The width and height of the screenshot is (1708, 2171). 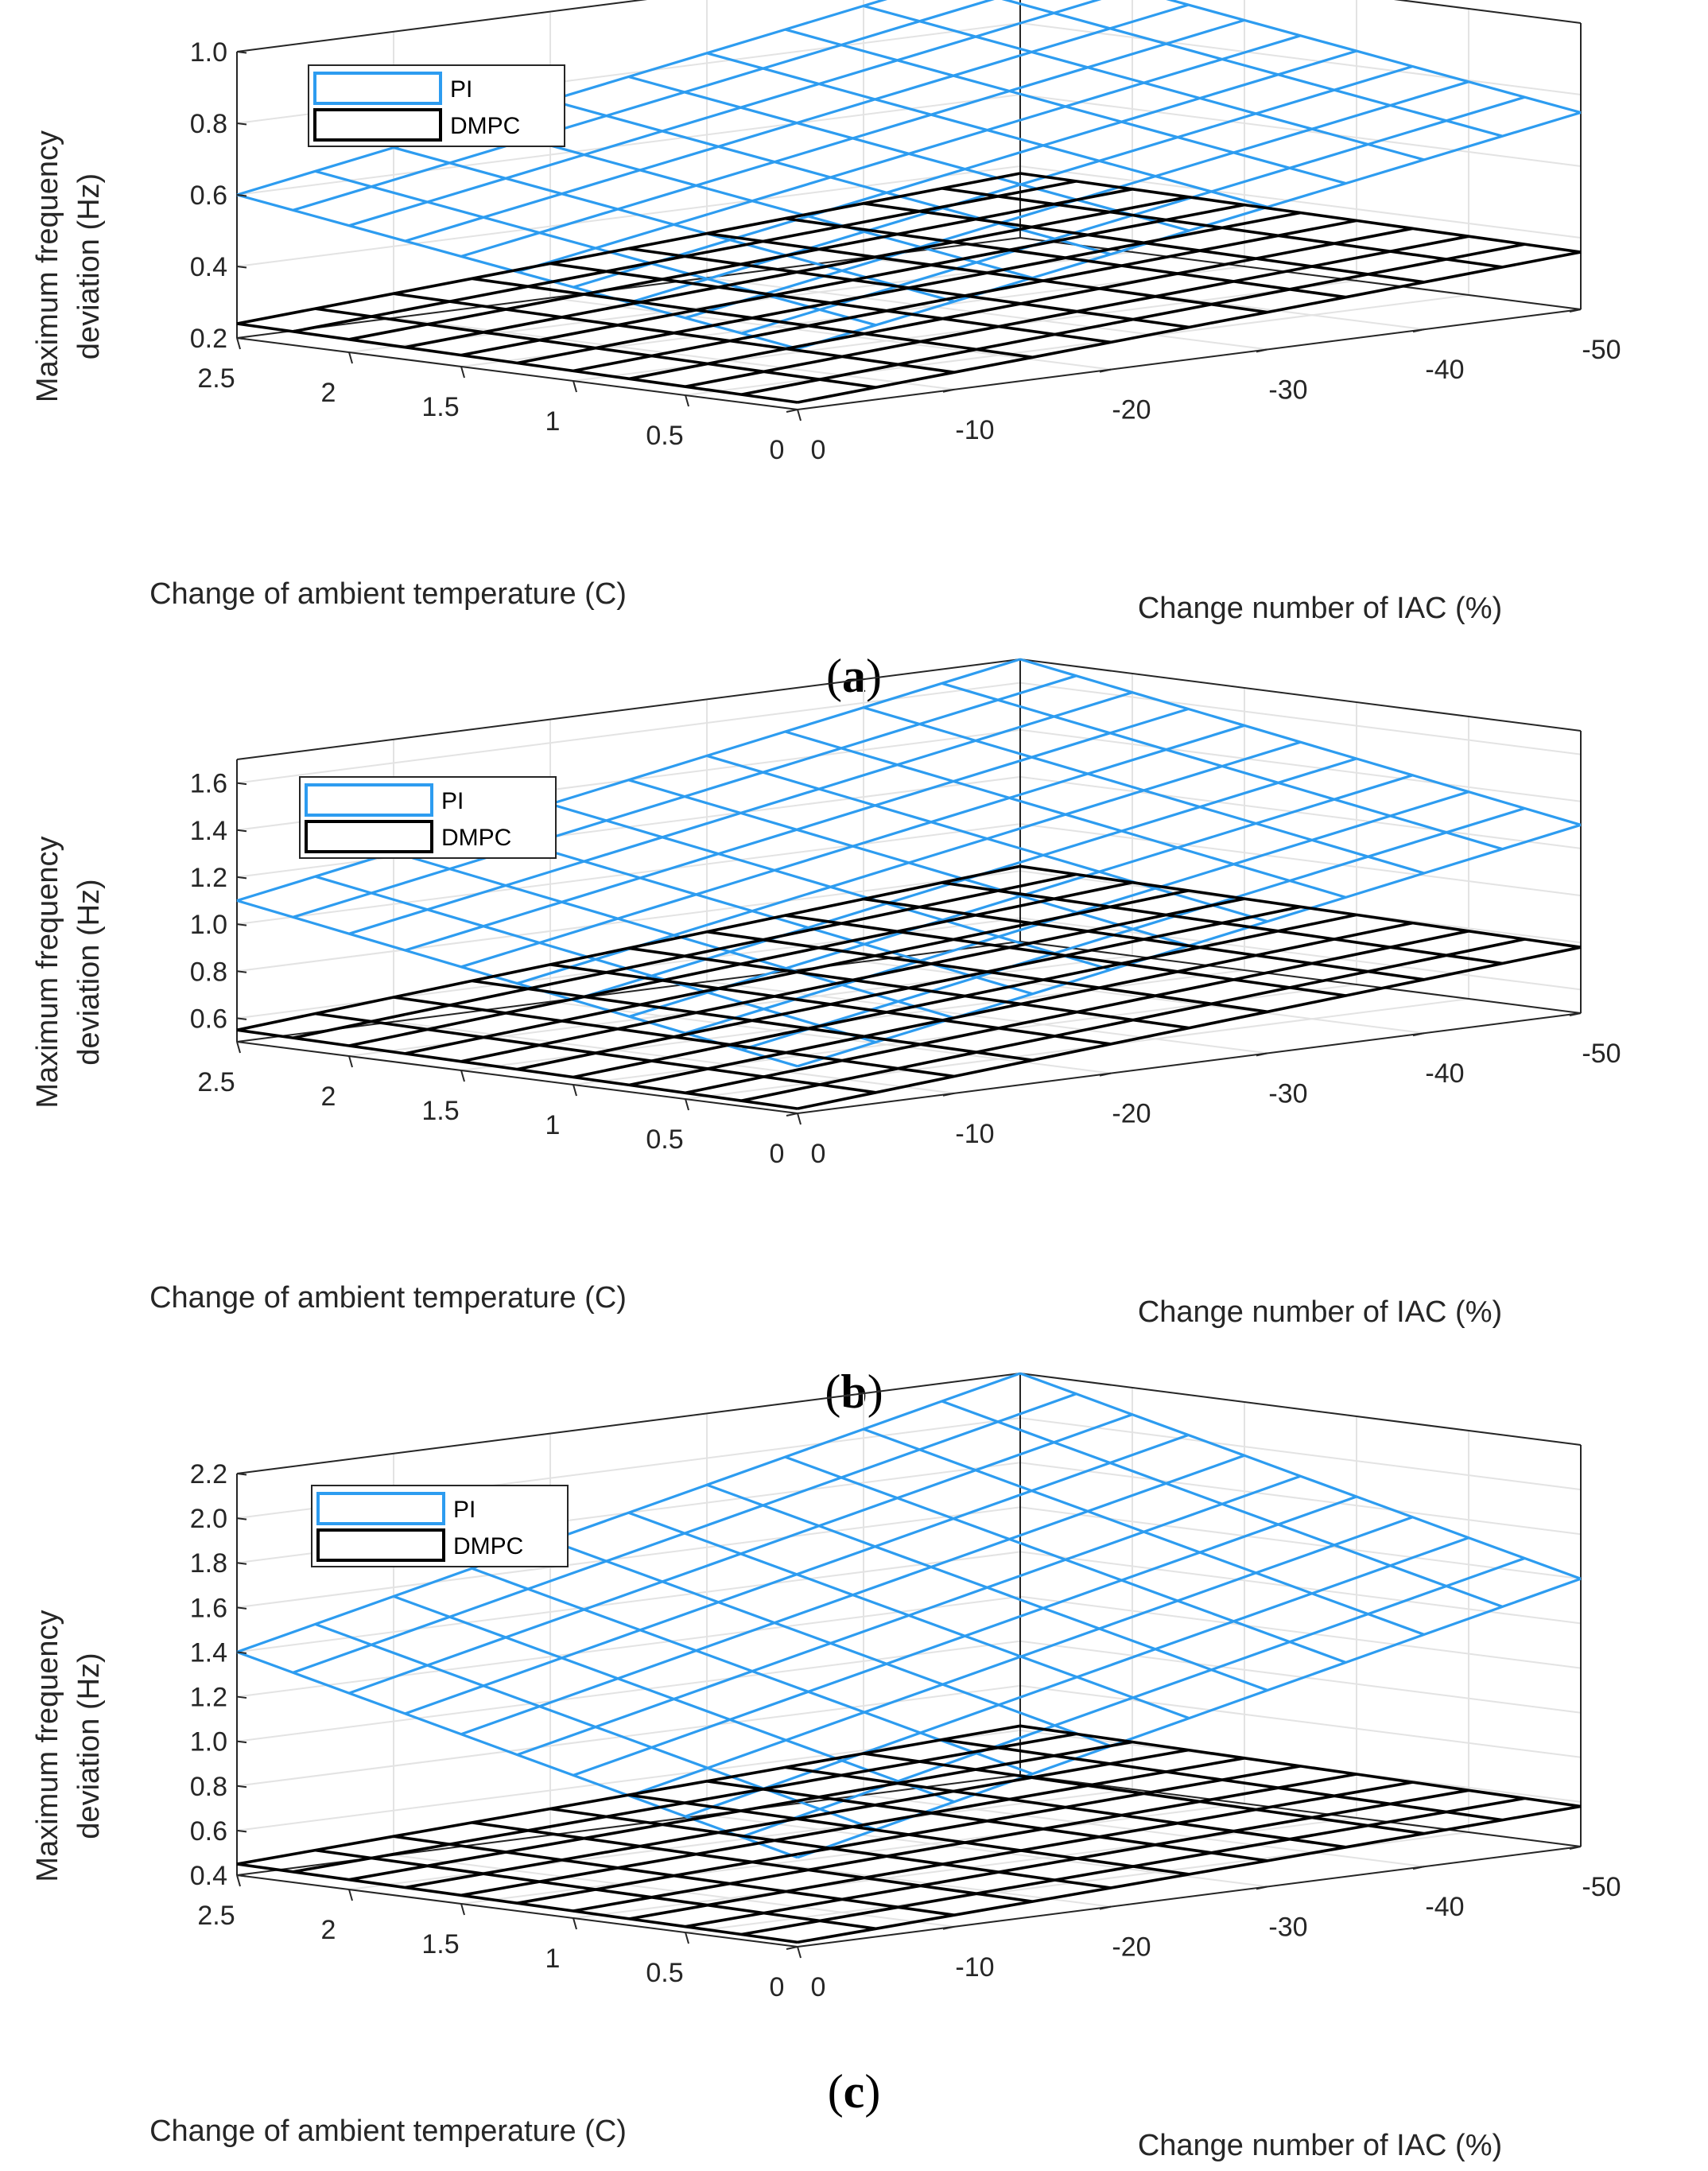 I want to click on y-tick-label: 1, so click(x=553, y=421).